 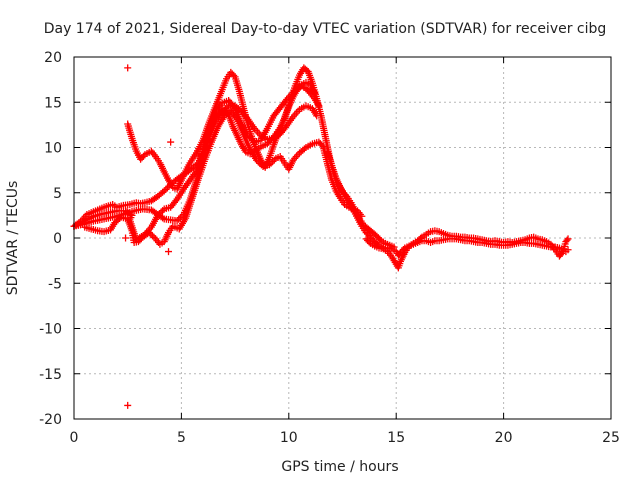 What do you see at coordinates (53, 149) in the screenshot?
I see `y-tick-label: 10` at bounding box center [53, 149].